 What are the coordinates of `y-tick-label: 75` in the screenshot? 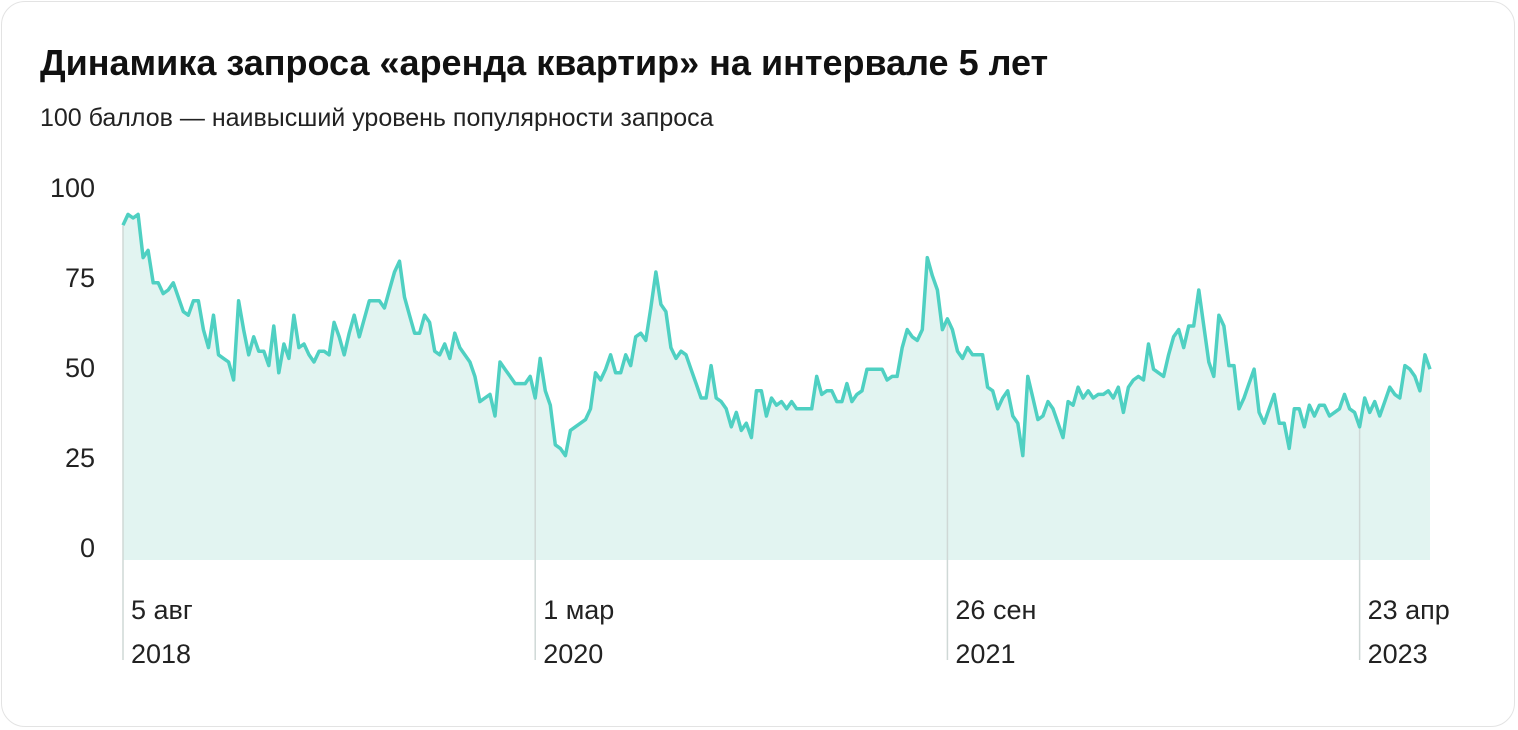 It's located at (80, 278).